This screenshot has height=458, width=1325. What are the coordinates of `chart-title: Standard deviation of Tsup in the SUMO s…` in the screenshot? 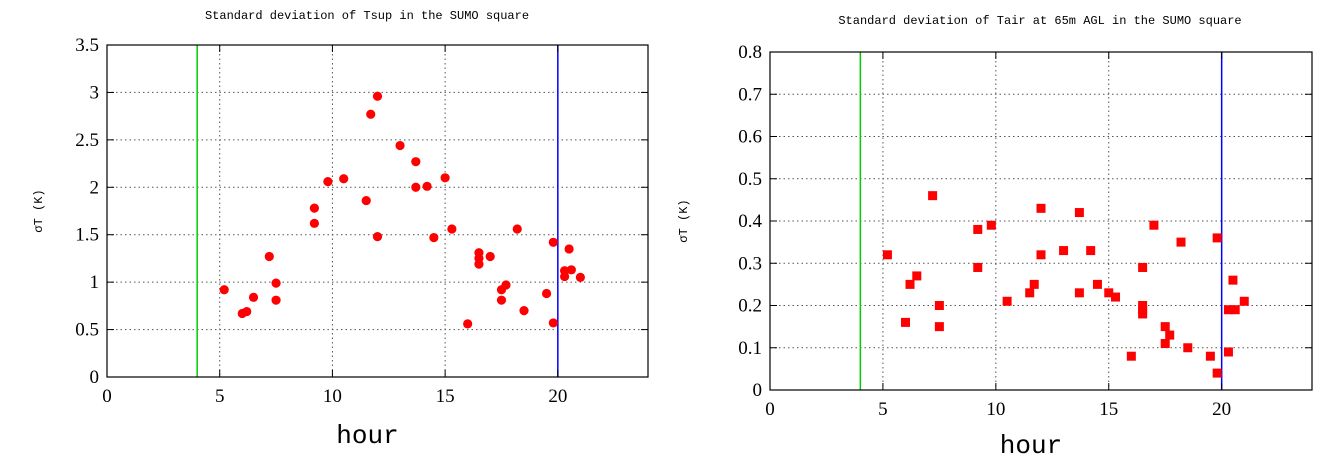 It's located at (367, 16).